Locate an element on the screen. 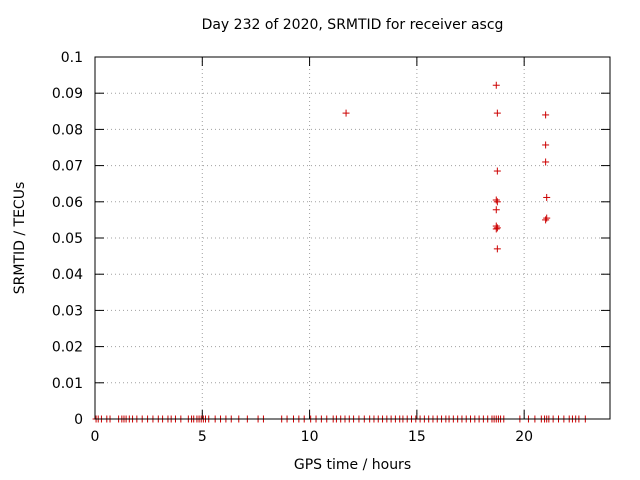  y-tick-label: 0.07 is located at coordinates (67, 167).